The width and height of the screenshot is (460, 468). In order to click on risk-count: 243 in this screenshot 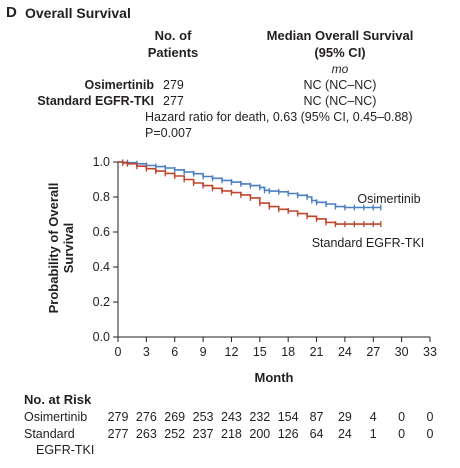, I will do `click(231, 417)`.